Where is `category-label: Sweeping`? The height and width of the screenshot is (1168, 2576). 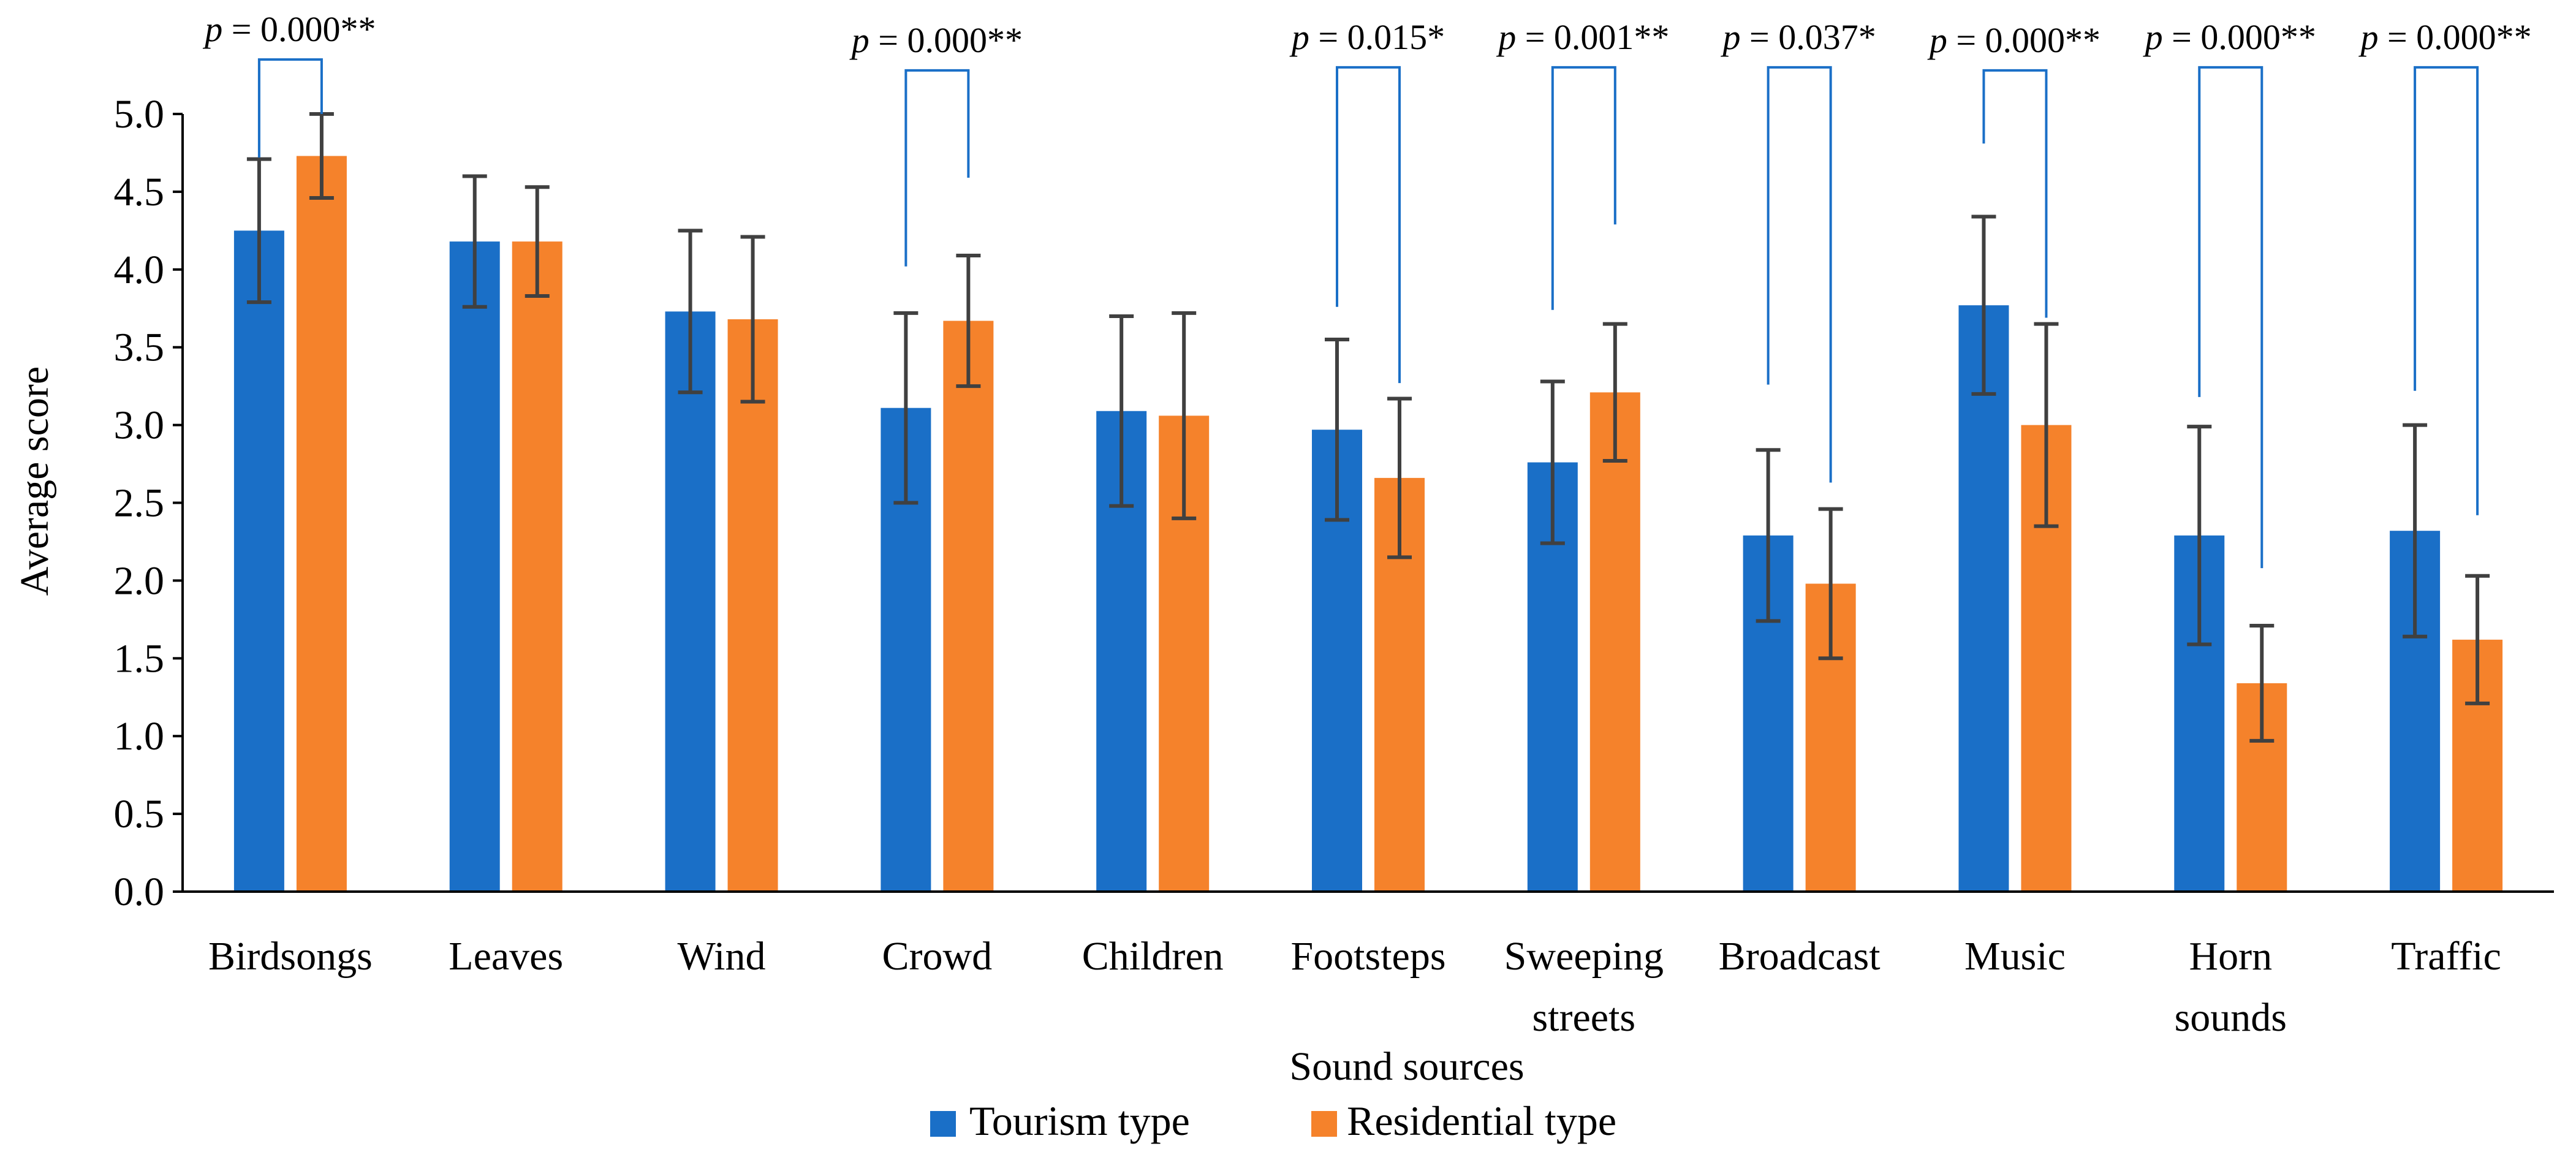 category-label: Sweeping is located at coordinates (1584, 956).